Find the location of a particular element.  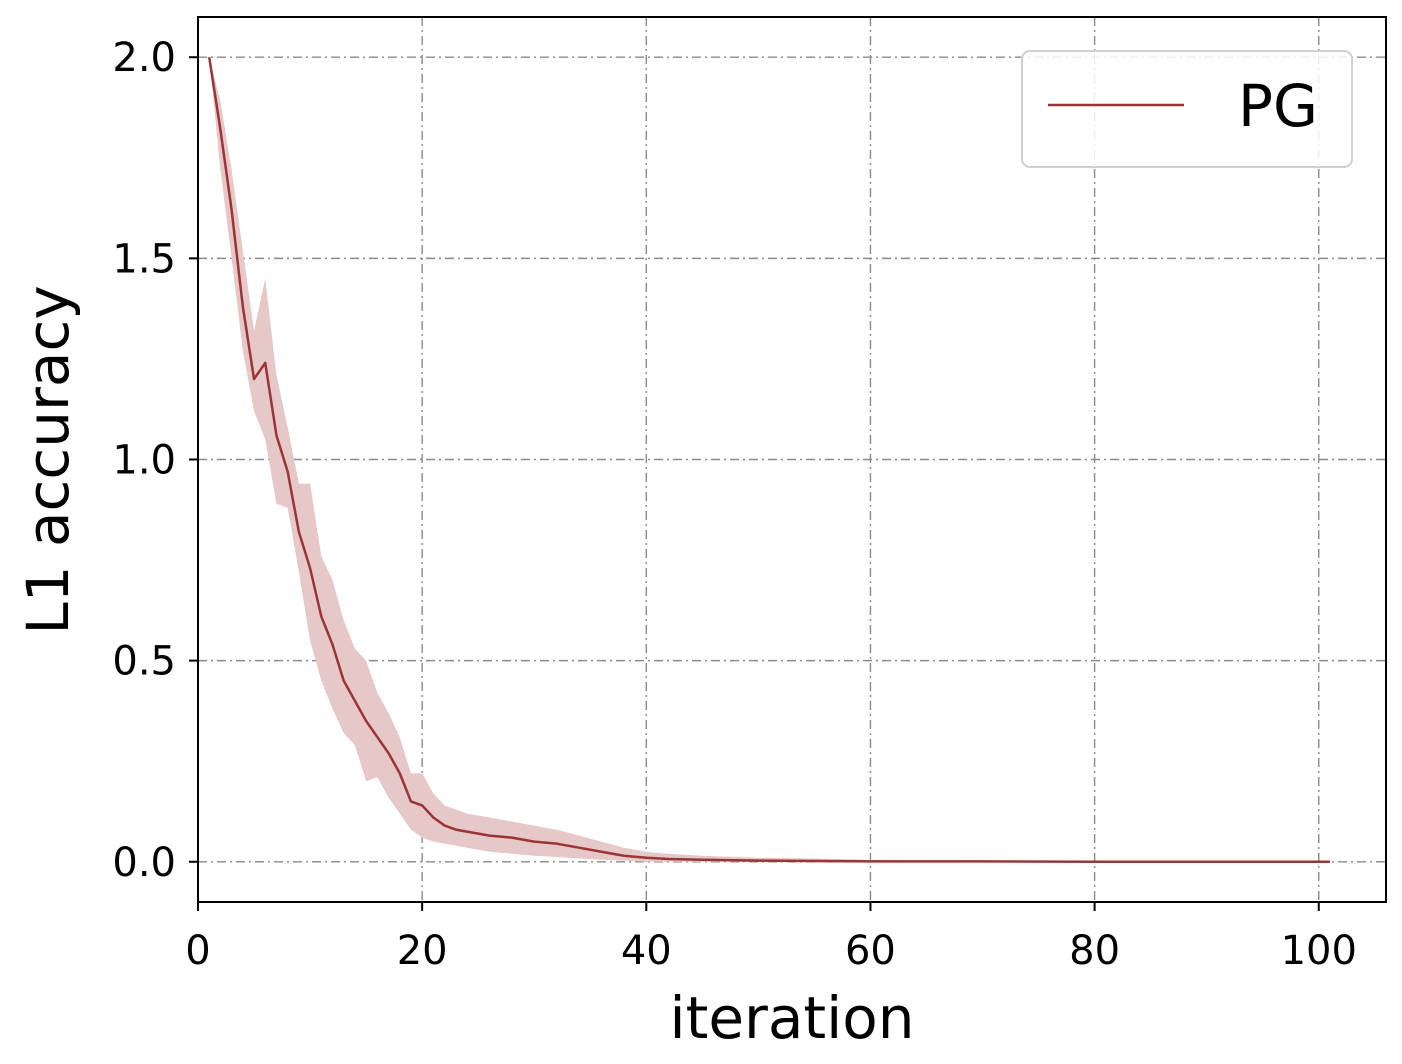

y-tick-label: 2.0 is located at coordinates (144, 58).